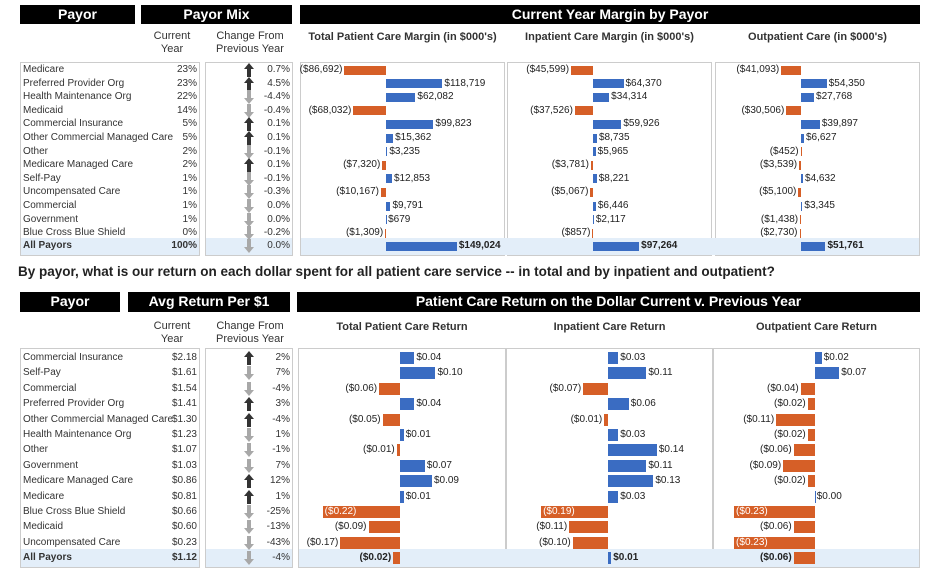 This screenshot has width=941, height=582. I want to click on change-value: -0.1%, so click(276, 178).